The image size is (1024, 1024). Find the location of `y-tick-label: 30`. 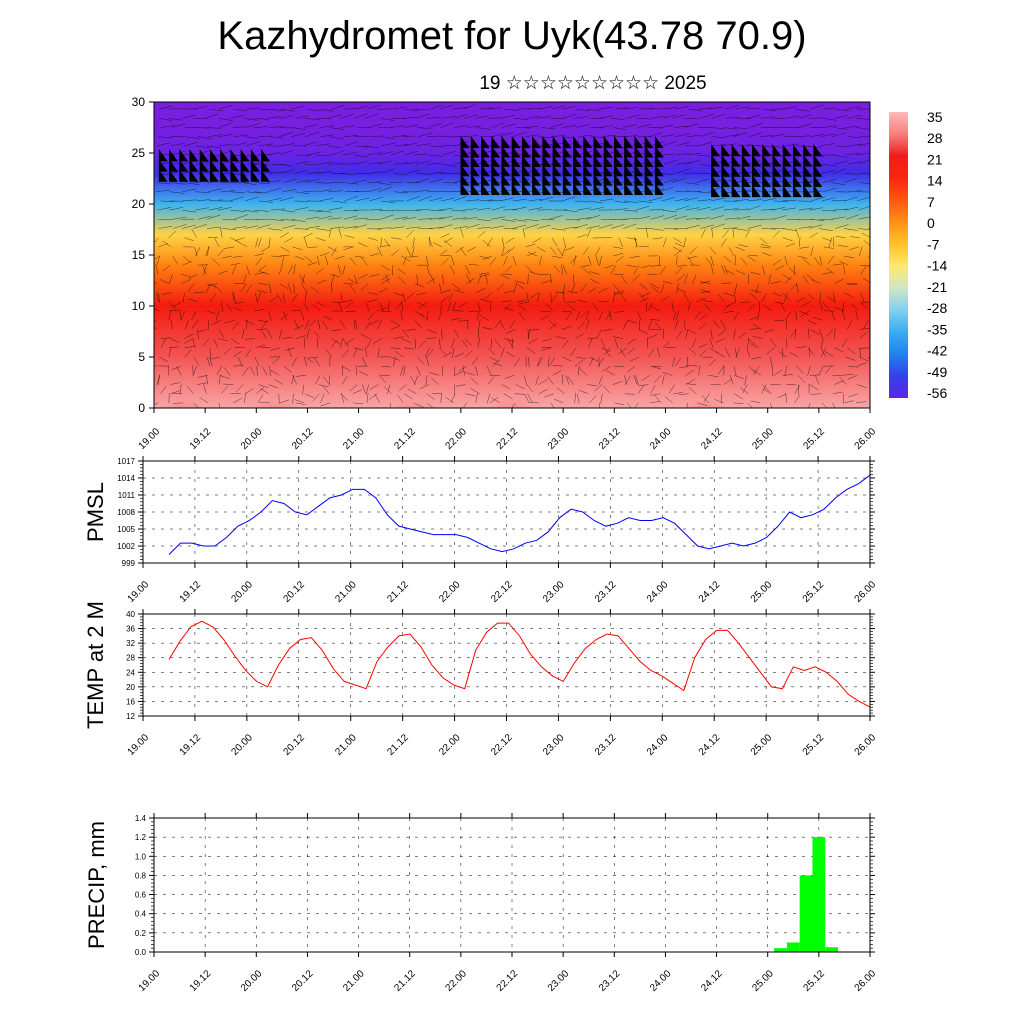

y-tick-label: 30 is located at coordinates (139, 102).